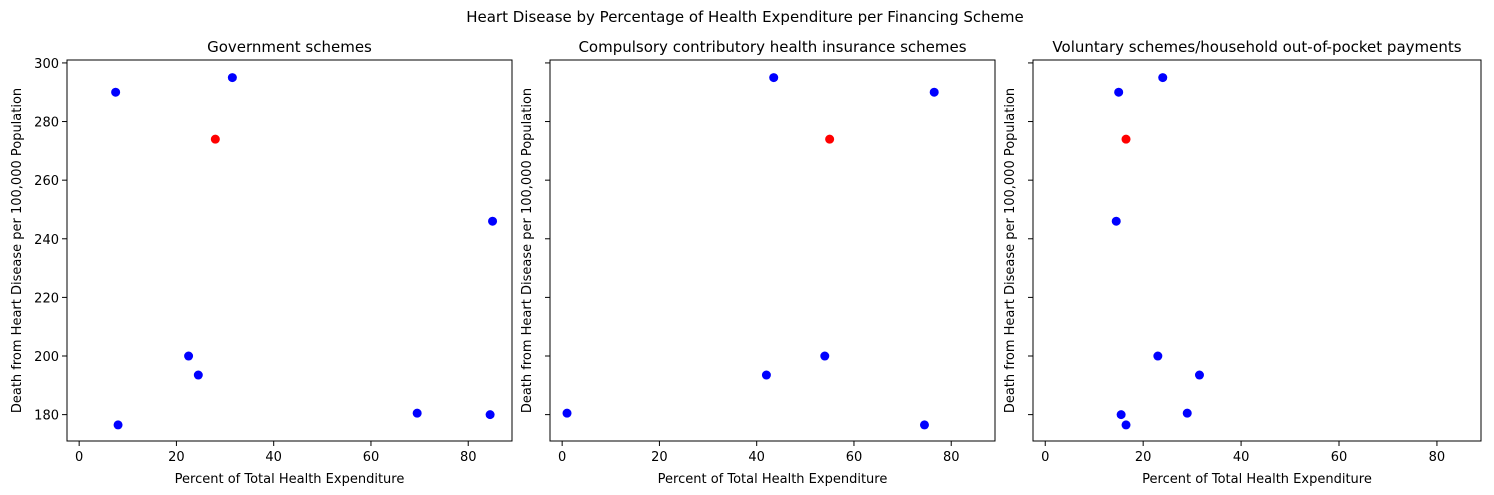  I want to click on y-tick-label: 200, so click(46, 357).